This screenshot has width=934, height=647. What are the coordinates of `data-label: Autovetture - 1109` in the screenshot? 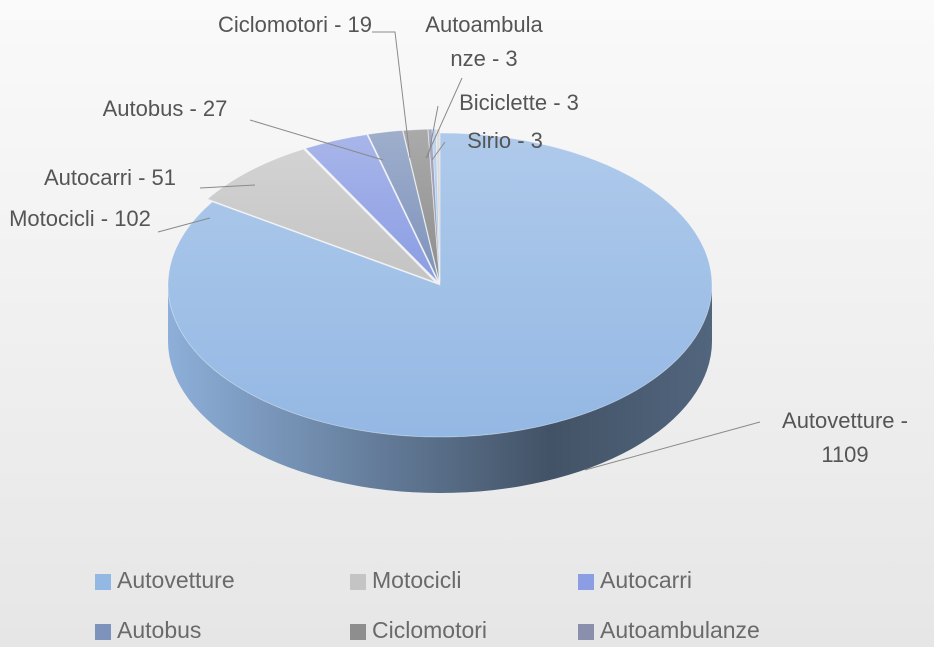 It's located at (845, 437).